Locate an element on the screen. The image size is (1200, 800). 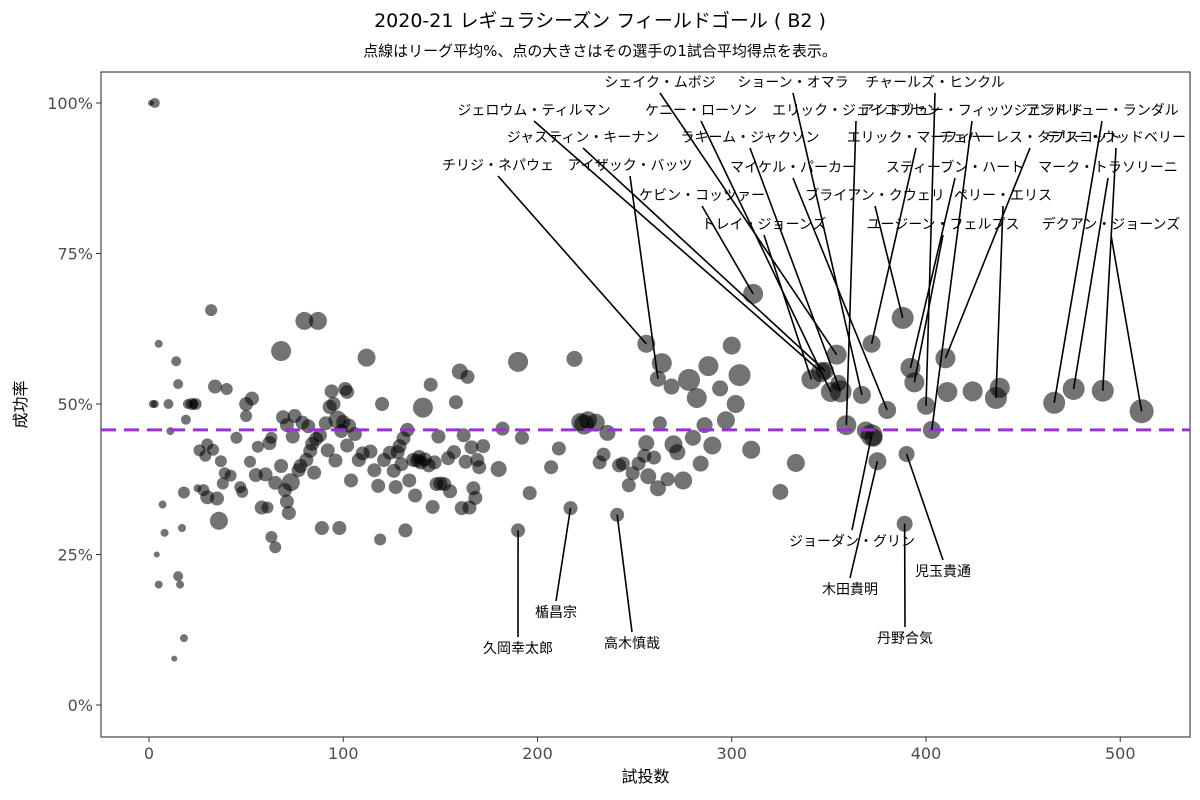
y-tick-label: 25% is located at coordinates (75, 555).